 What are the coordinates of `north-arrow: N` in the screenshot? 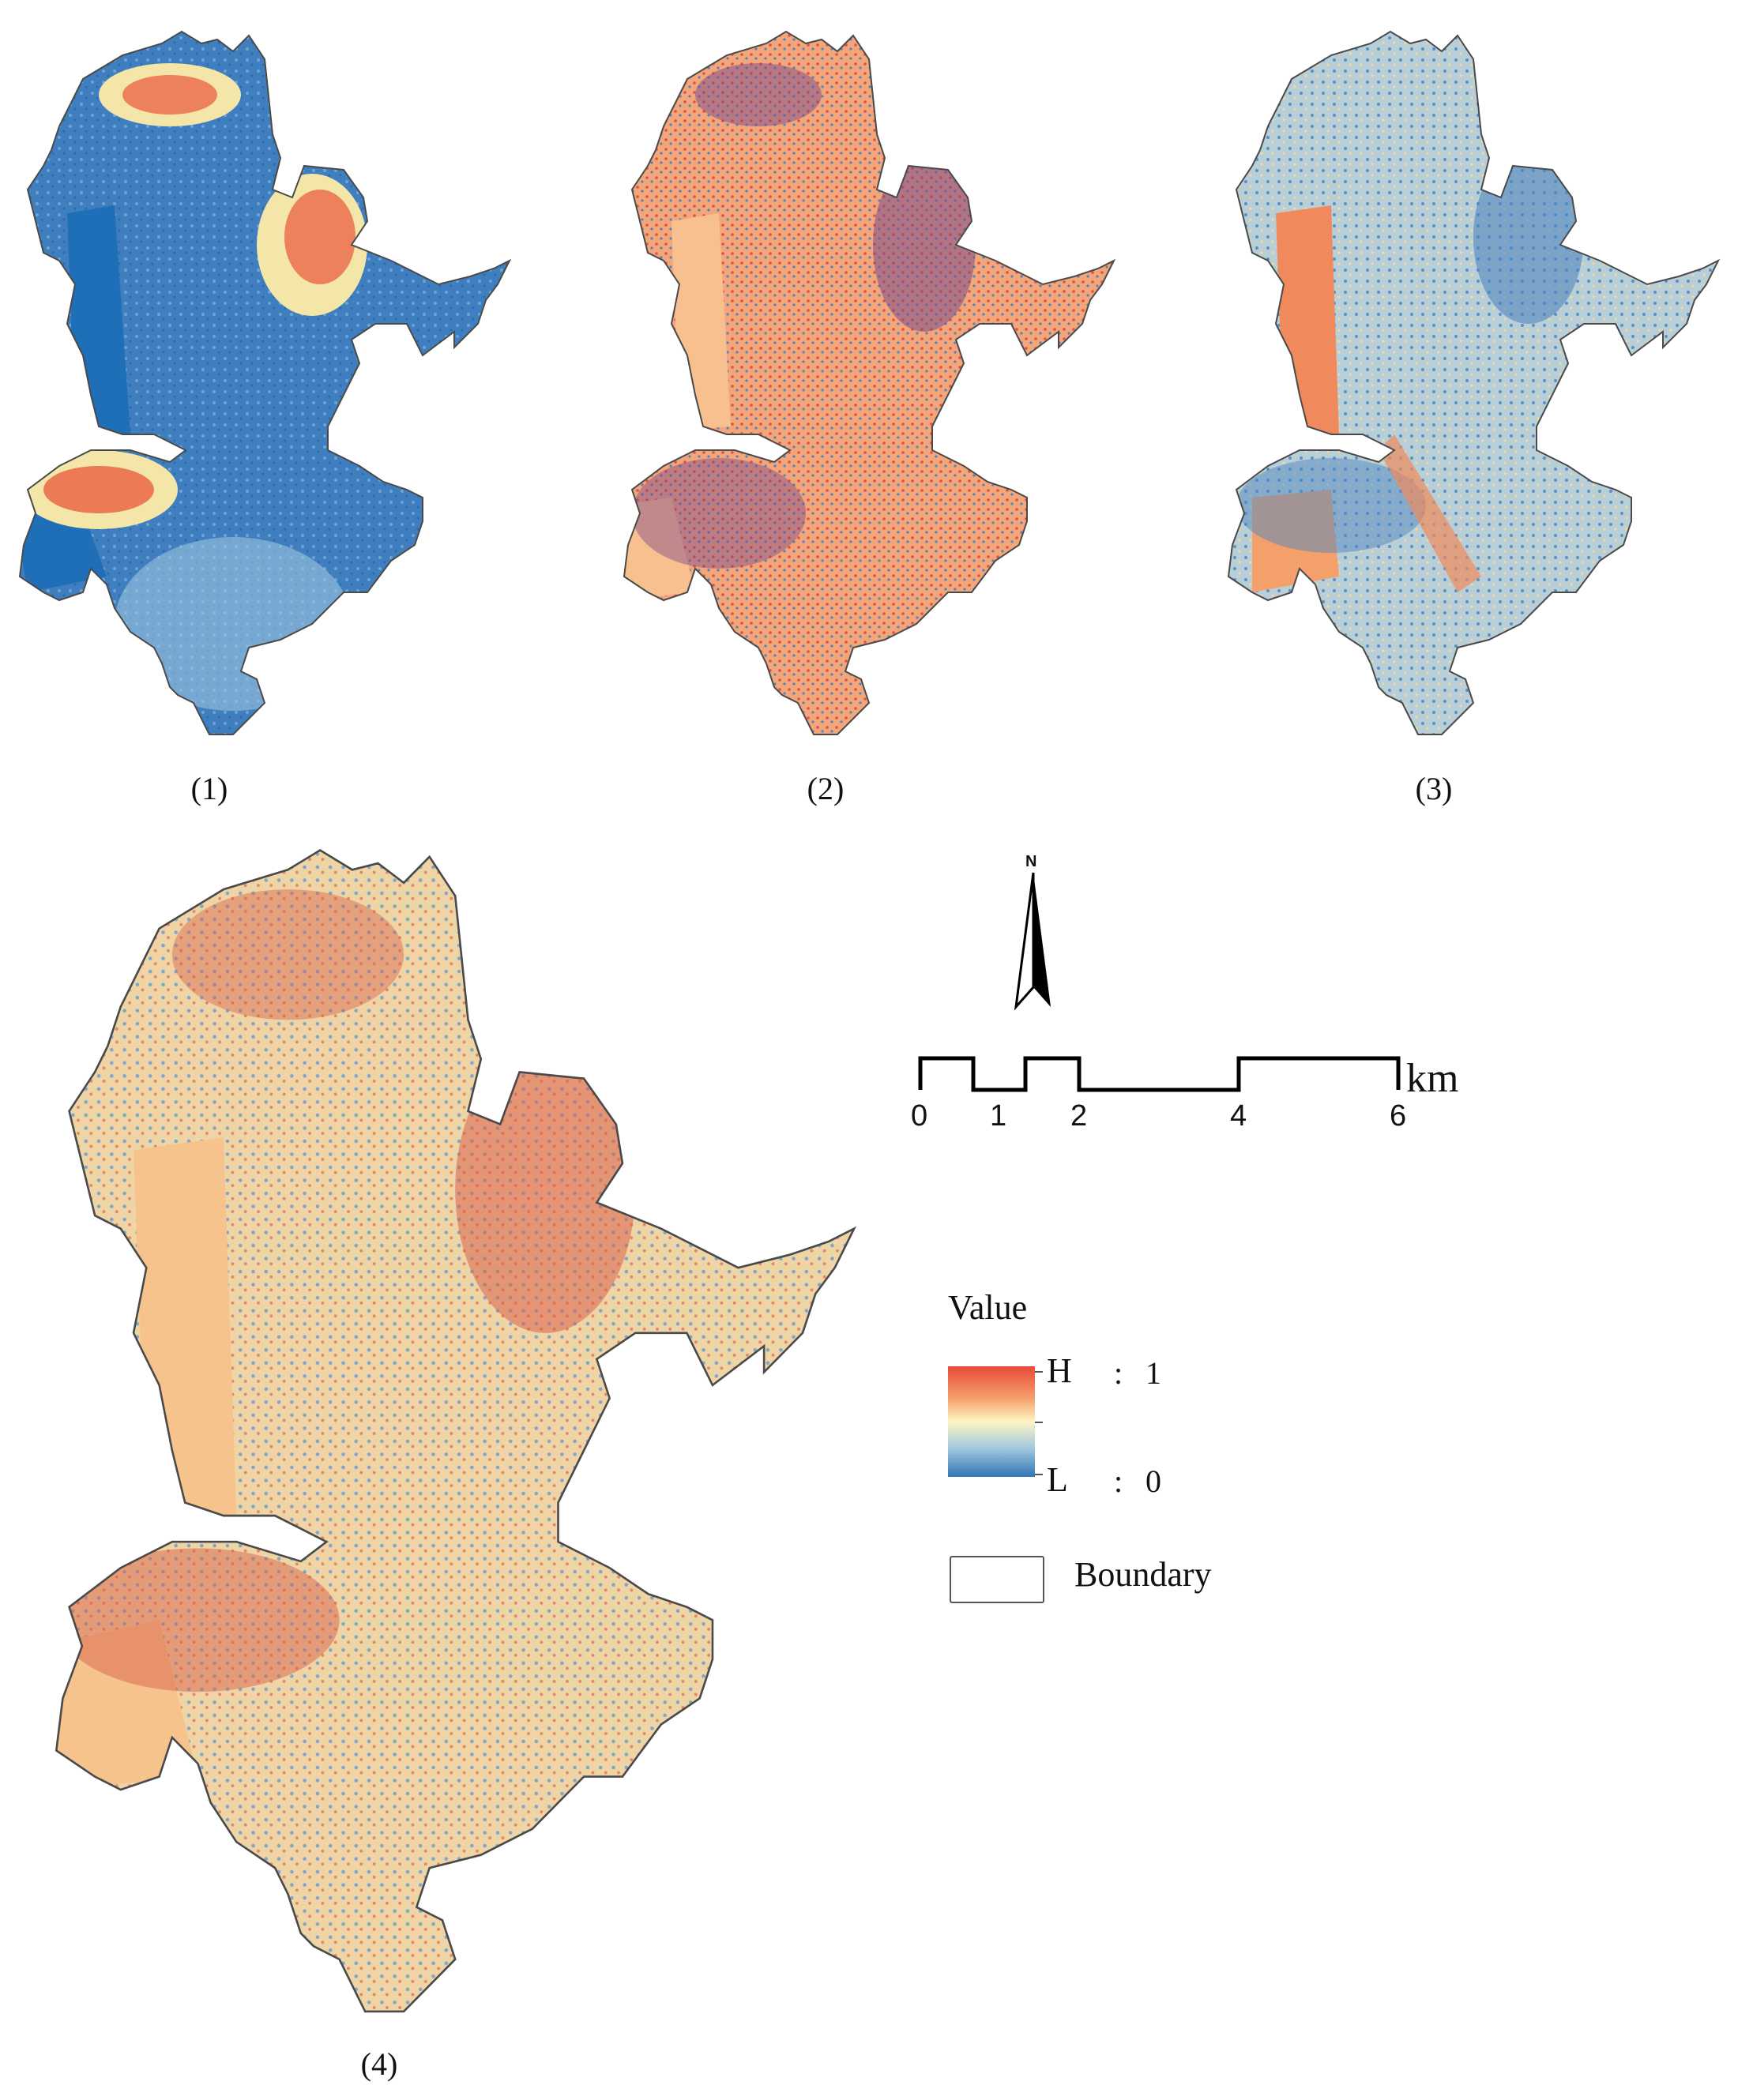 It's located at (1034, 936).